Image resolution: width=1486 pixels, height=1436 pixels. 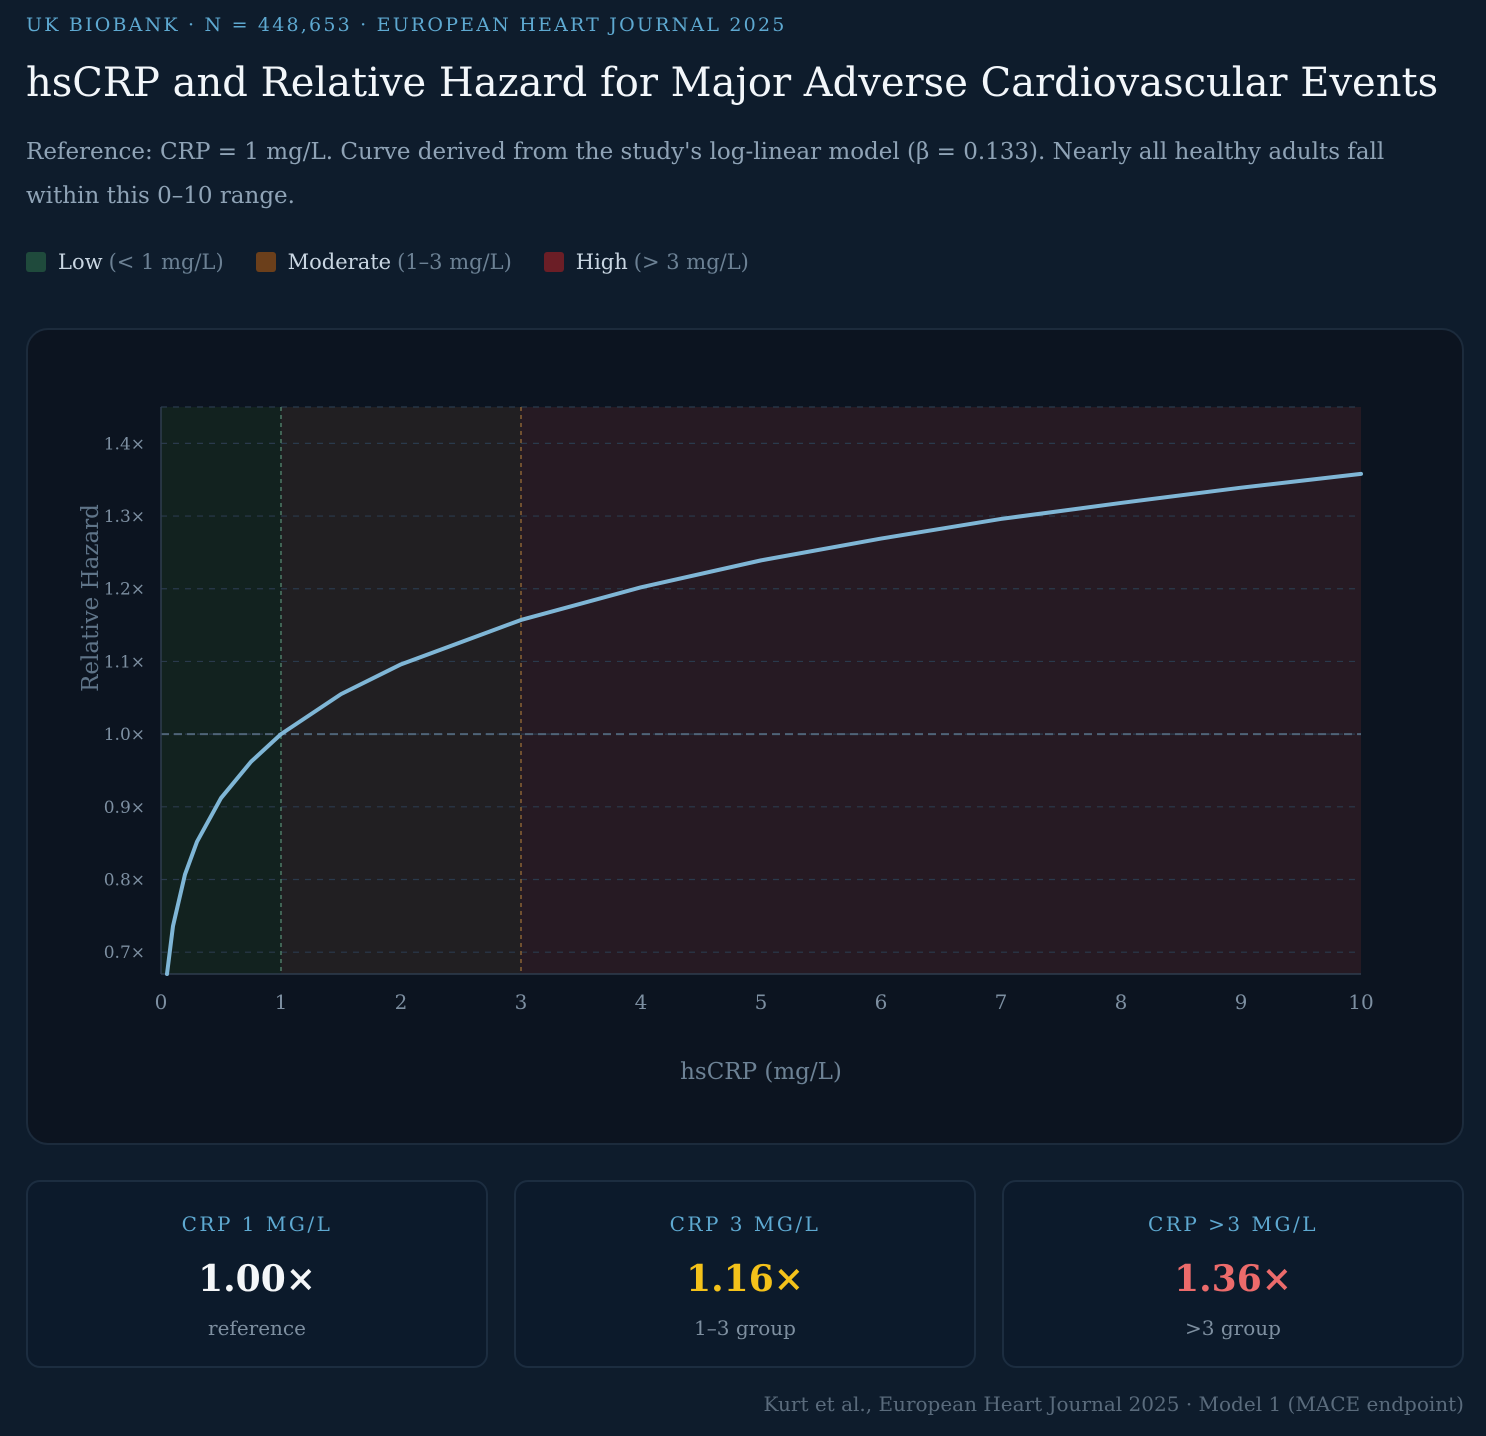 What do you see at coordinates (641, 1002) in the screenshot?
I see `x-tick-label: 4` at bounding box center [641, 1002].